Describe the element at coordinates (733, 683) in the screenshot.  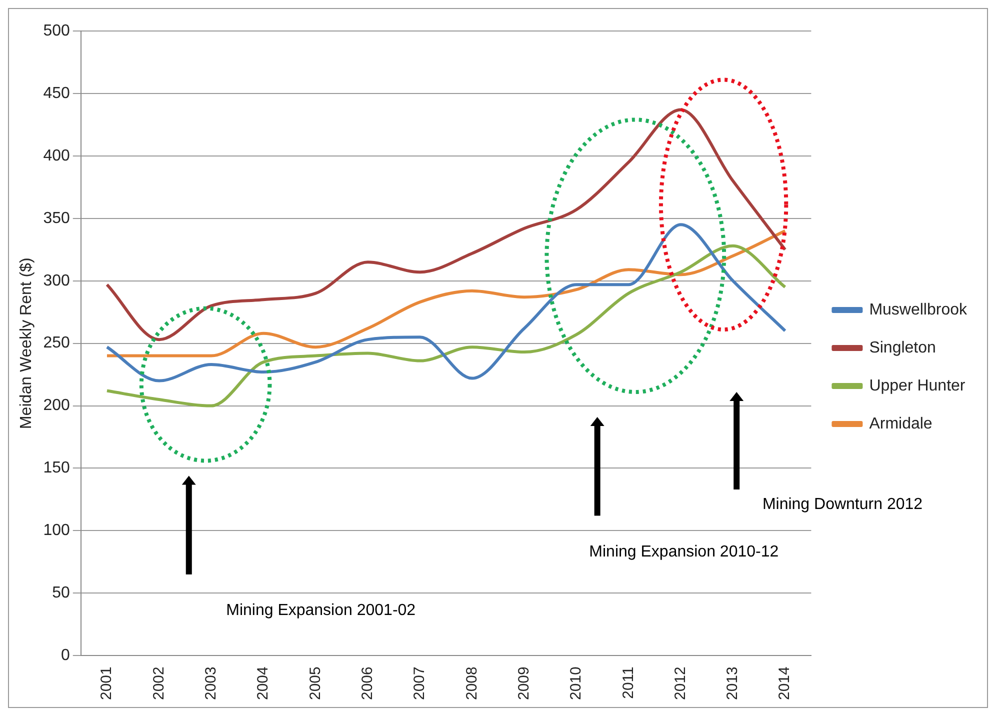
I see `x-tick-label: 2013` at that location.